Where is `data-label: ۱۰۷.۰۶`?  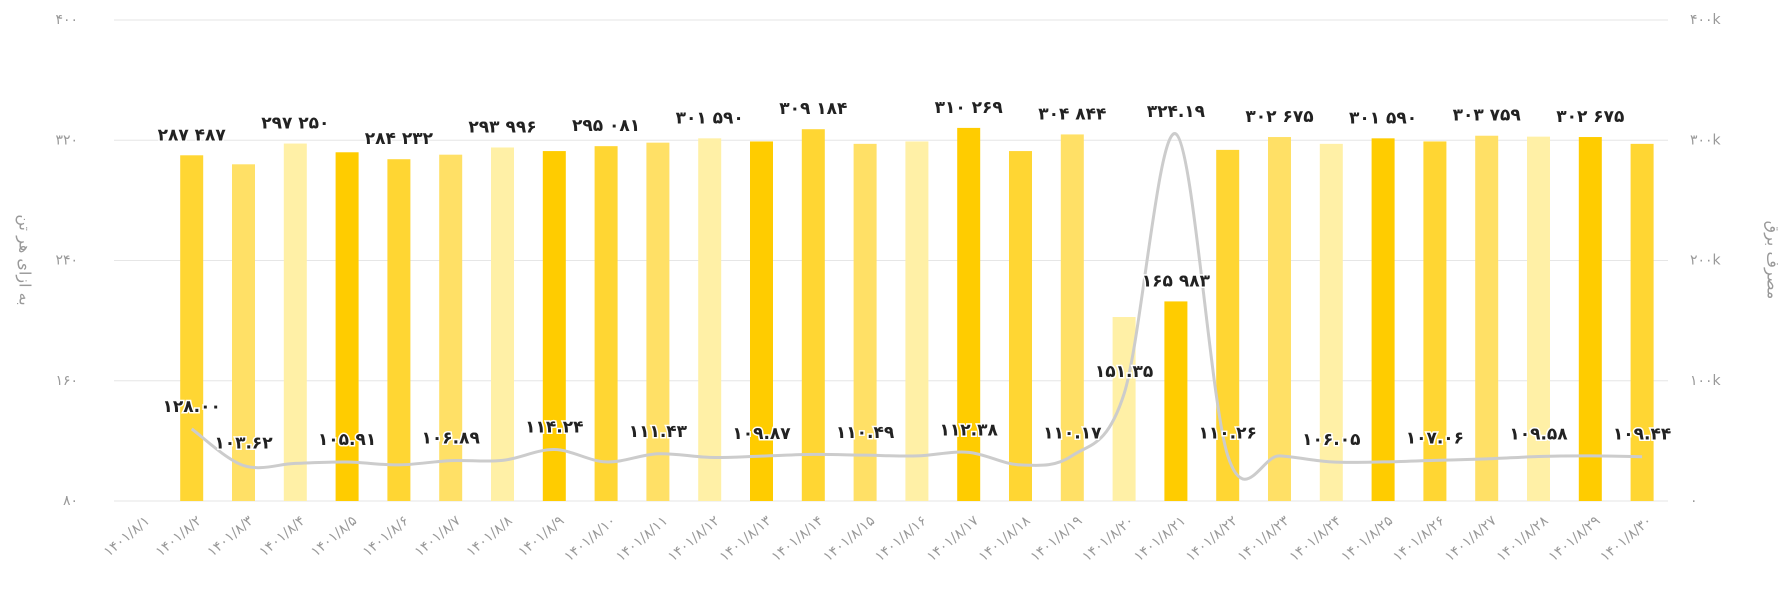
data-label: ۱۰۷.۰۶ is located at coordinates (1435, 438).